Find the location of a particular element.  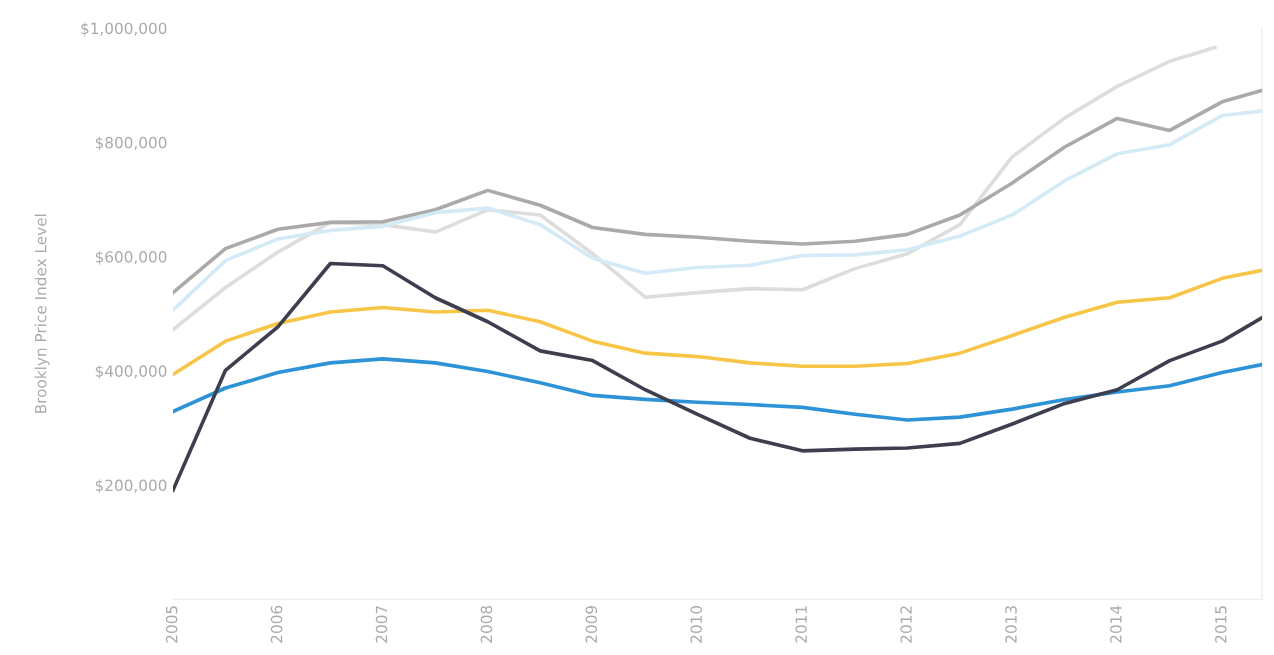

x-tick-label: 2009 is located at coordinates (591, 624).